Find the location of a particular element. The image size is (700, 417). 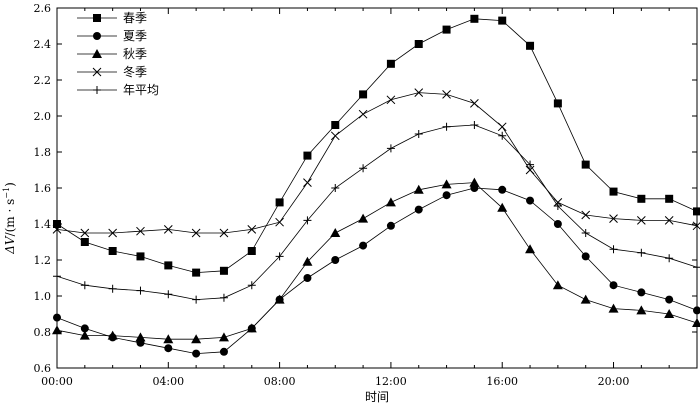

legend-item: 秋季 is located at coordinates (112, 54).